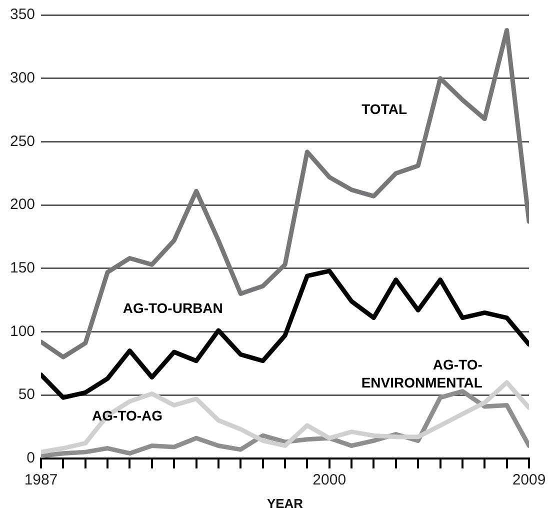 The width and height of the screenshot is (549, 520). Describe the element at coordinates (41, 480) in the screenshot. I see `x-tick-label: 1987` at that location.